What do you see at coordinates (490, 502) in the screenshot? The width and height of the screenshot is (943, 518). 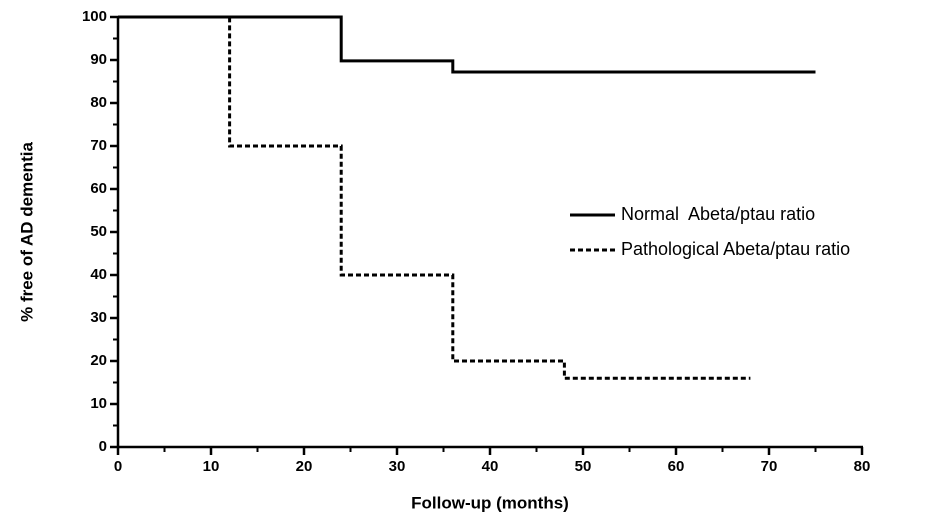 I see `x-axis-title: Follow-up (months)` at bounding box center [490, 502].